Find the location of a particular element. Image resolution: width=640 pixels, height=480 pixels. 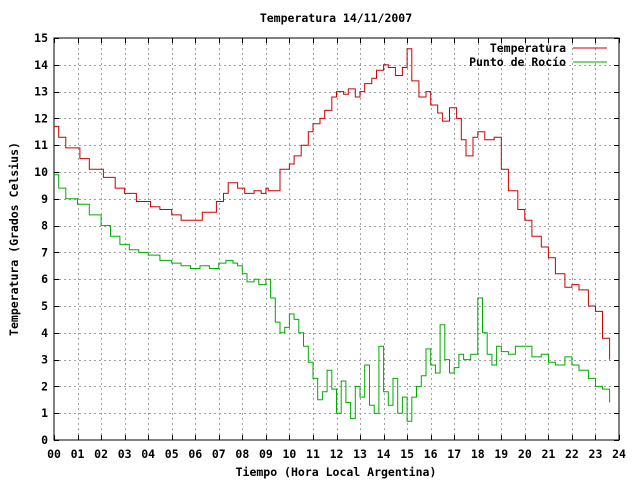

y-tick-label: 10 is located at coordinates (41, 172).